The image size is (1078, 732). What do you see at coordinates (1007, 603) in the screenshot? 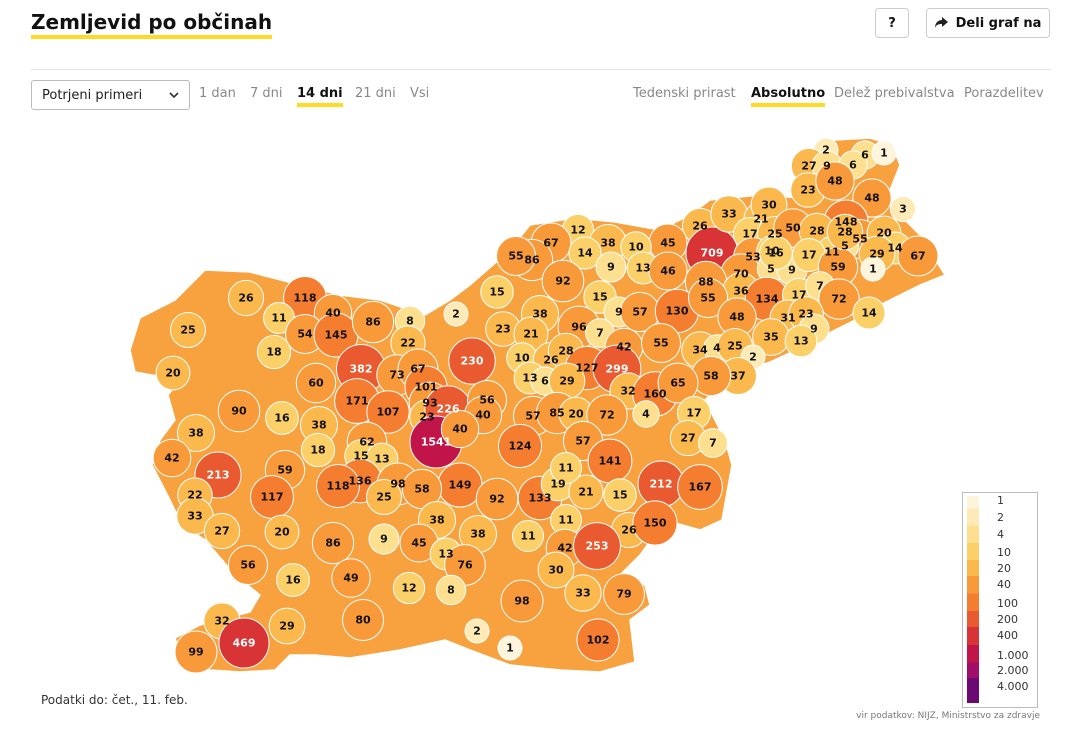
I see `legend-label: 100` at bounding box center [1007, 603].